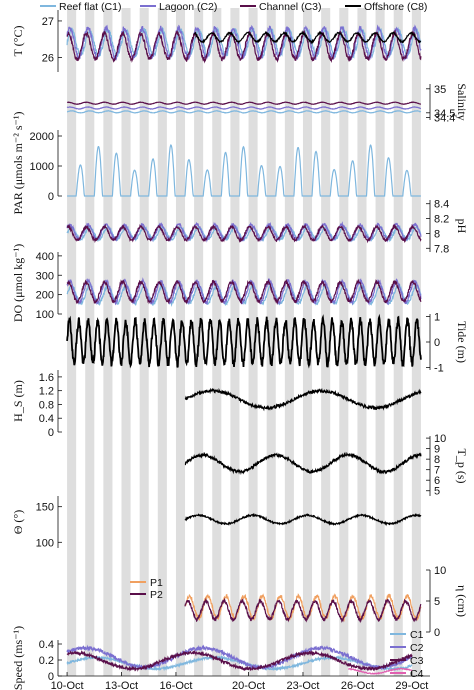 This screenshot has height=690, width=474. What do you see at coordinates (302, 685) in the screenshot?
I see `x-tick-label: 23-Oct` at bounding box center [302, 685].